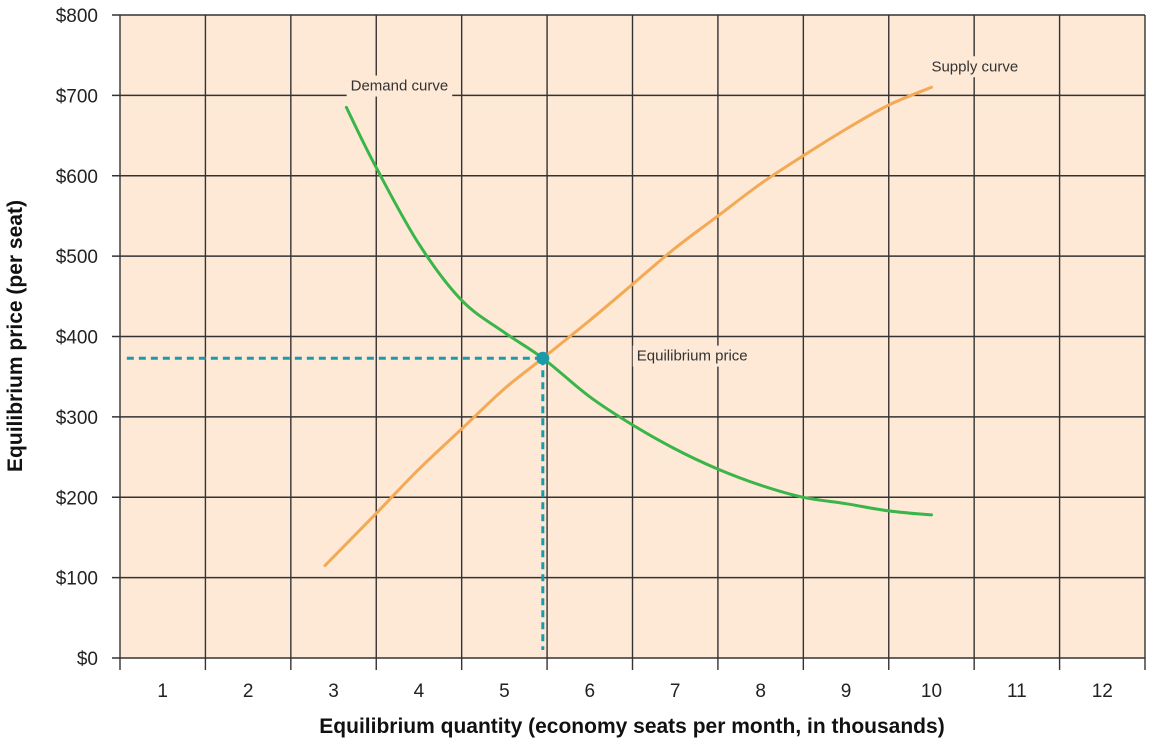 This screenshot has width=1154, height=742. I want to click on demand-curve-label: Demand curve, so click(400, 86).